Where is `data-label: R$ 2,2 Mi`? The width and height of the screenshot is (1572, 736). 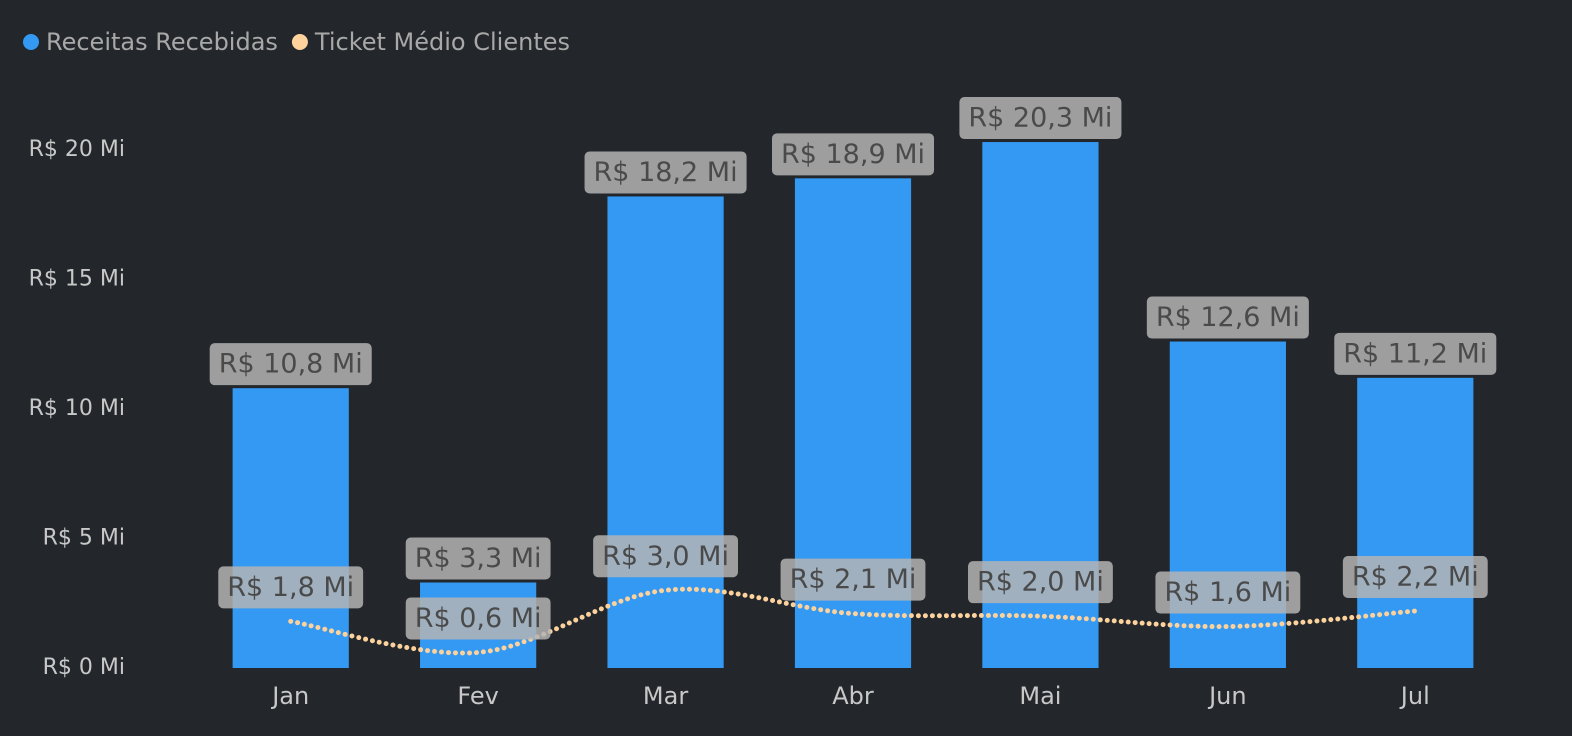
data-label: R$ 2,2 Mi is located at coordinates (1415, 577).